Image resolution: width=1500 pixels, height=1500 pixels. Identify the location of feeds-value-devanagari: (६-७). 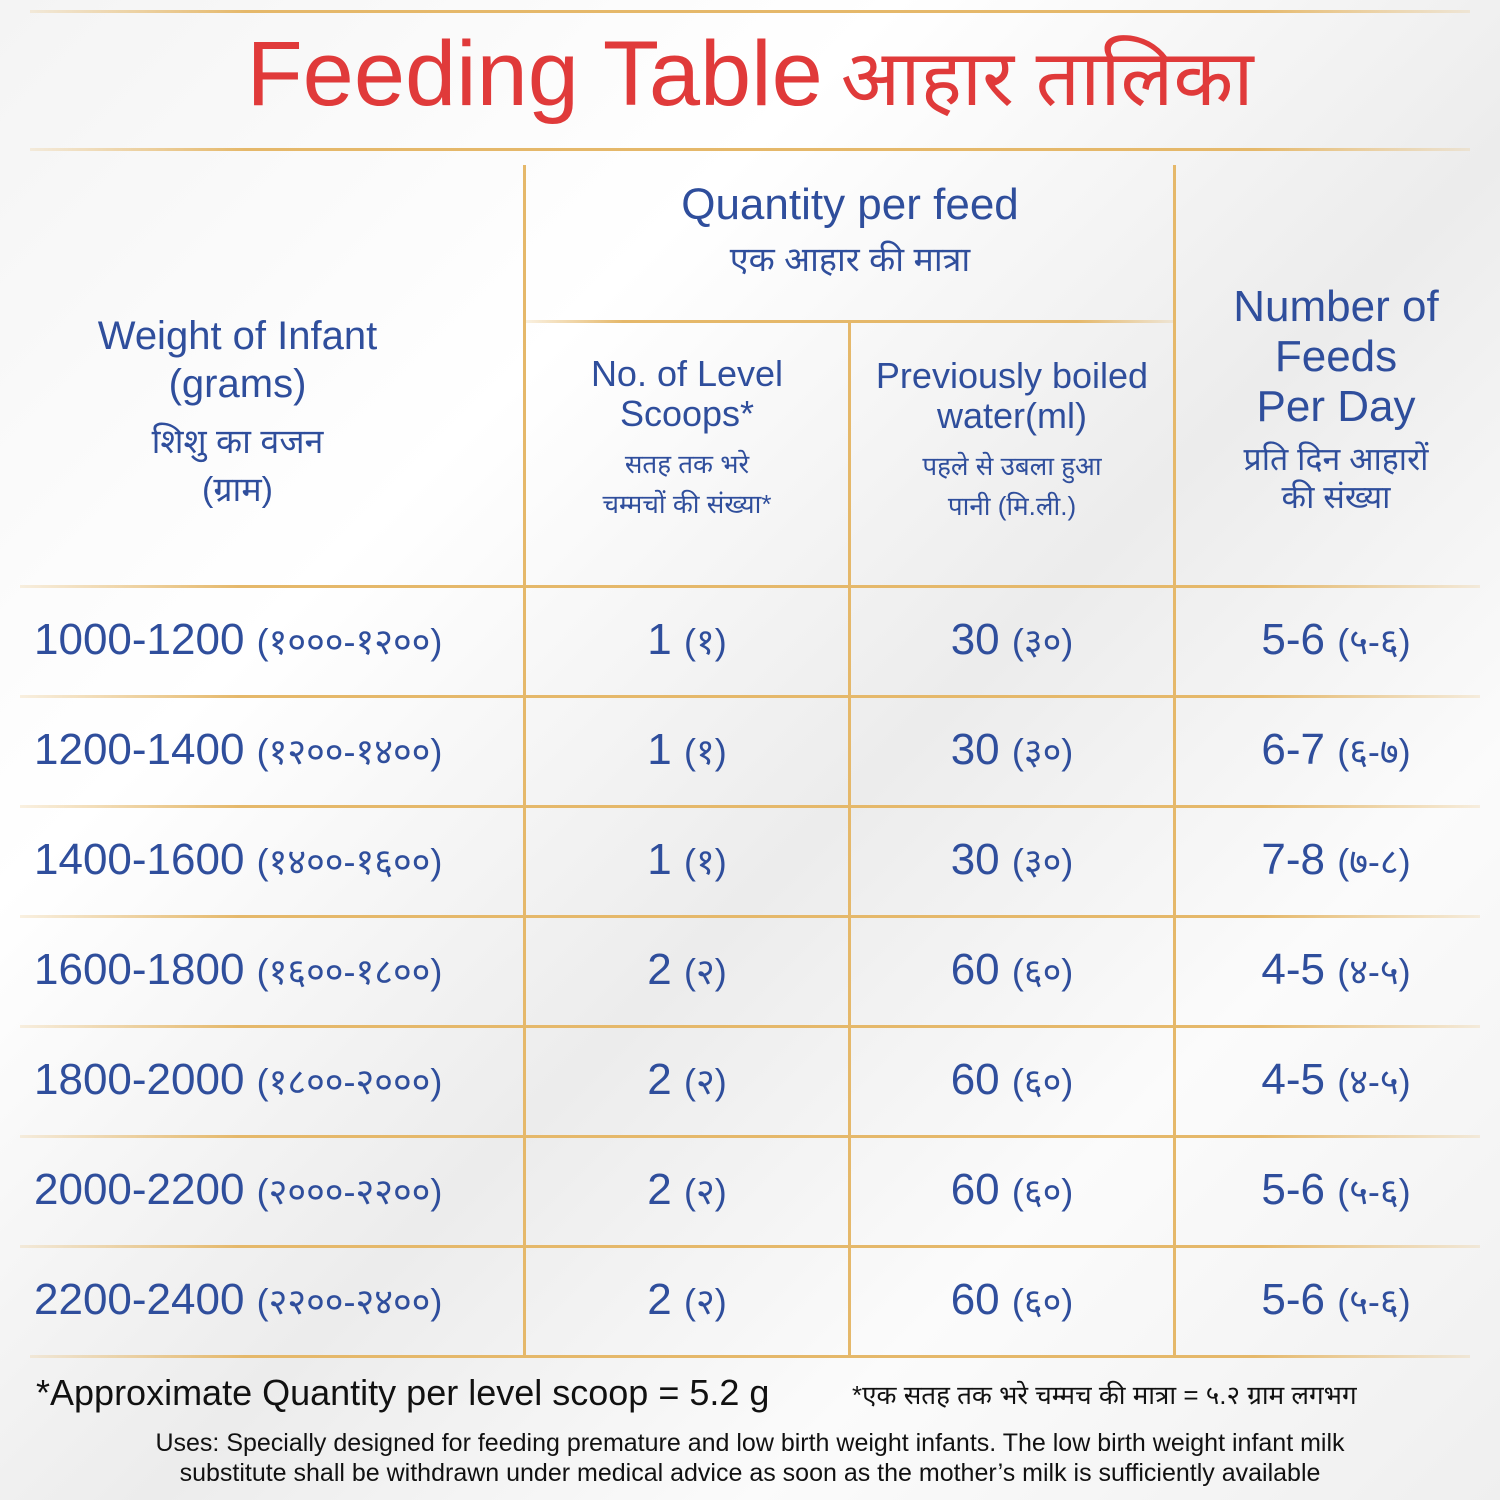
(1374, 751).